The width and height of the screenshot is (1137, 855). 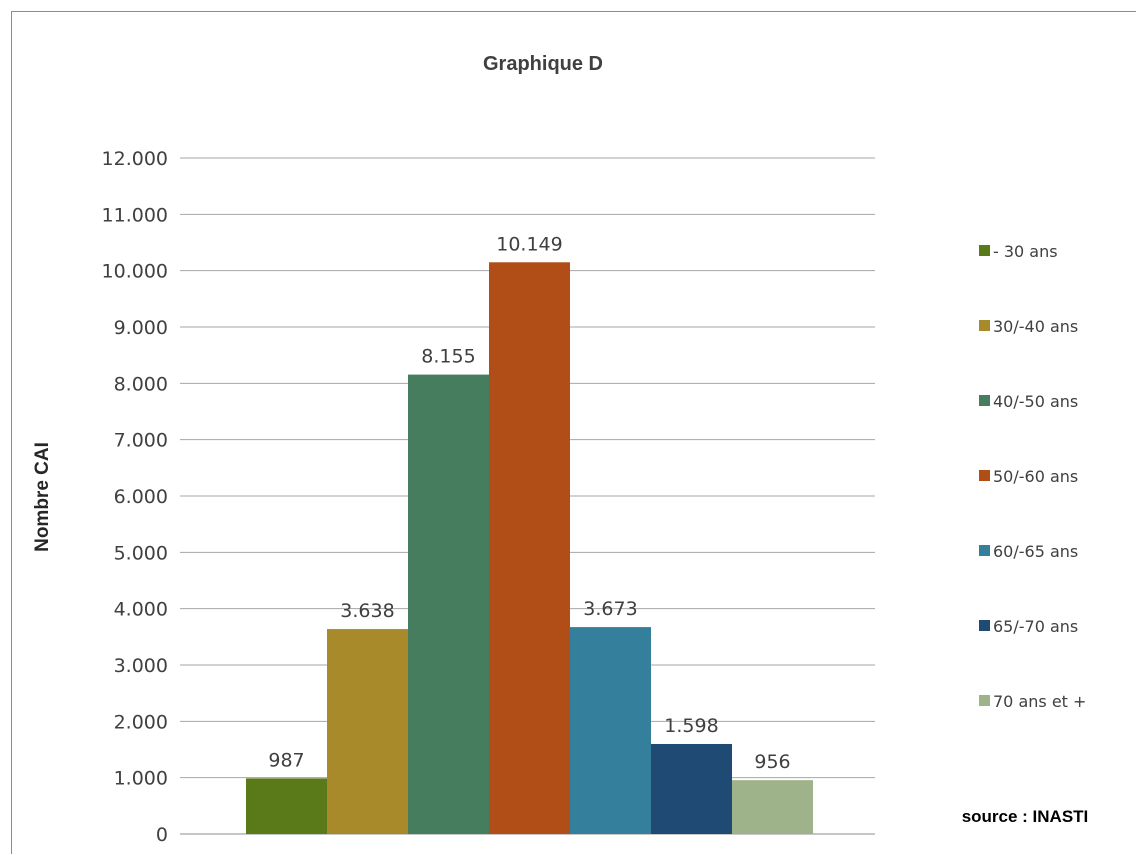 What do you see at coordinates (141, 497) in the screenshot?
I see `y-tick-label: 6.000` at bounding box center [141, 497].